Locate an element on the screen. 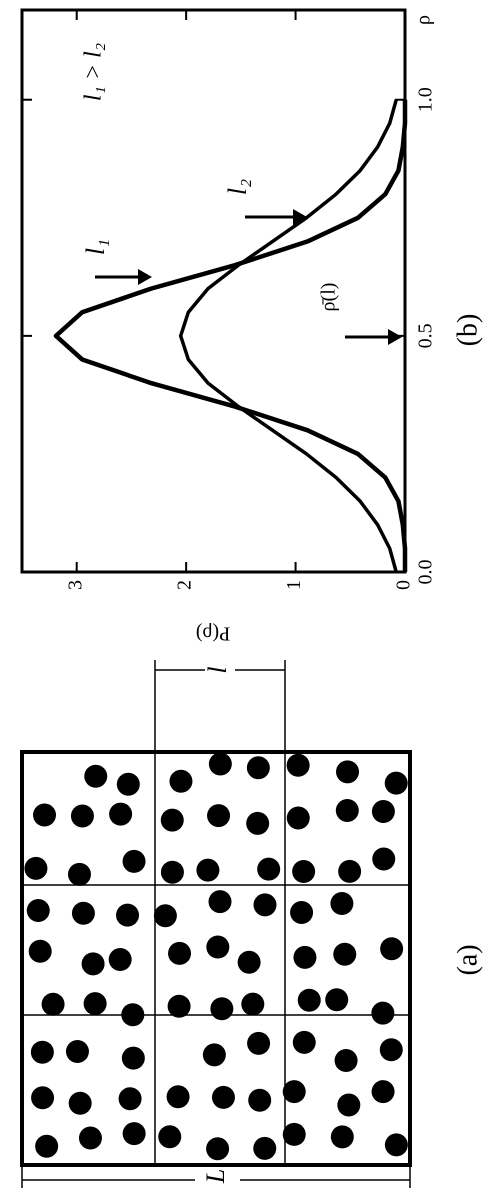 Image resolution: width=504 pixels, height=1192 pixels. box-size-label: L is located at coordinates (215, 1176).